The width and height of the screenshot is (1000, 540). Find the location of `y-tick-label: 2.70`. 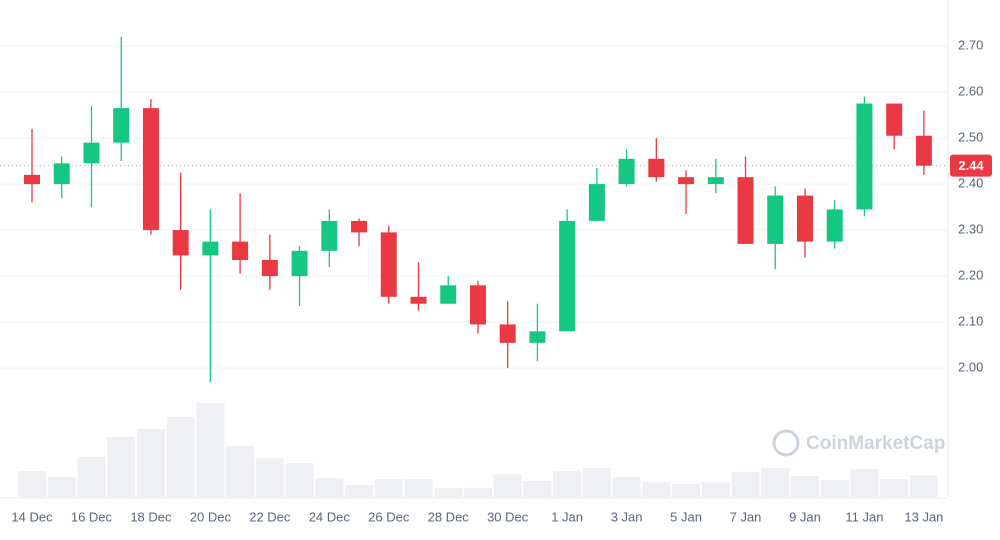

y-tick-label: 2.70 is located at coordinates (970, 44).